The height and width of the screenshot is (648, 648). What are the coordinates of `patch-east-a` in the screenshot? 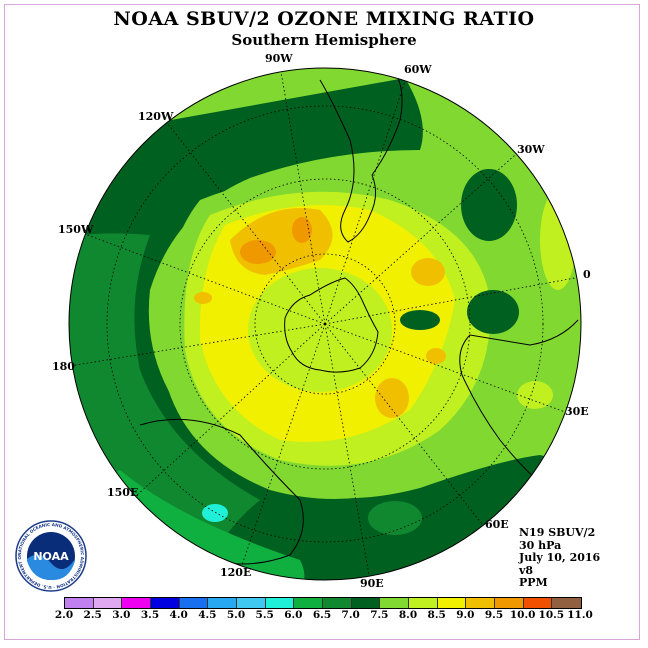 It's located at (489, 205).